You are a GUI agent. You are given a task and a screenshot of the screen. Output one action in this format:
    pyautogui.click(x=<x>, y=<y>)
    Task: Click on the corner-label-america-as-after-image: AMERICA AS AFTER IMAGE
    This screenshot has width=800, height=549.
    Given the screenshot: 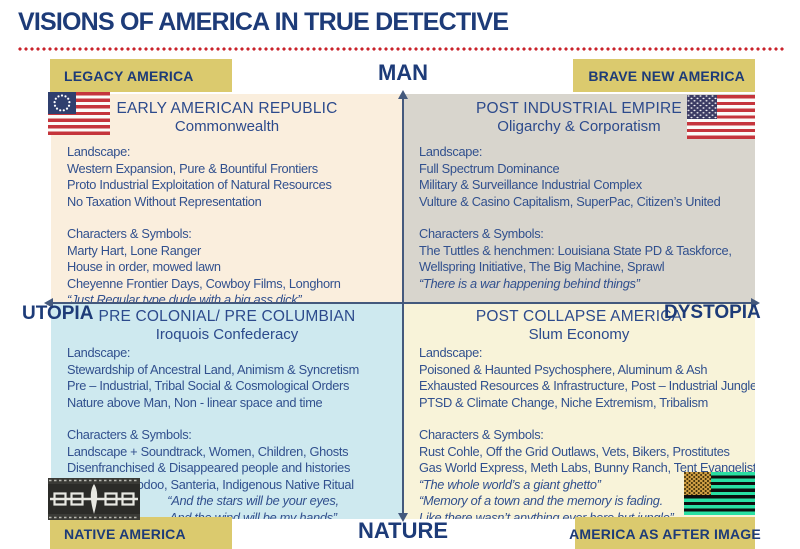 What is the action you would take?
    pyautogui.click(x=665, y=533)
    